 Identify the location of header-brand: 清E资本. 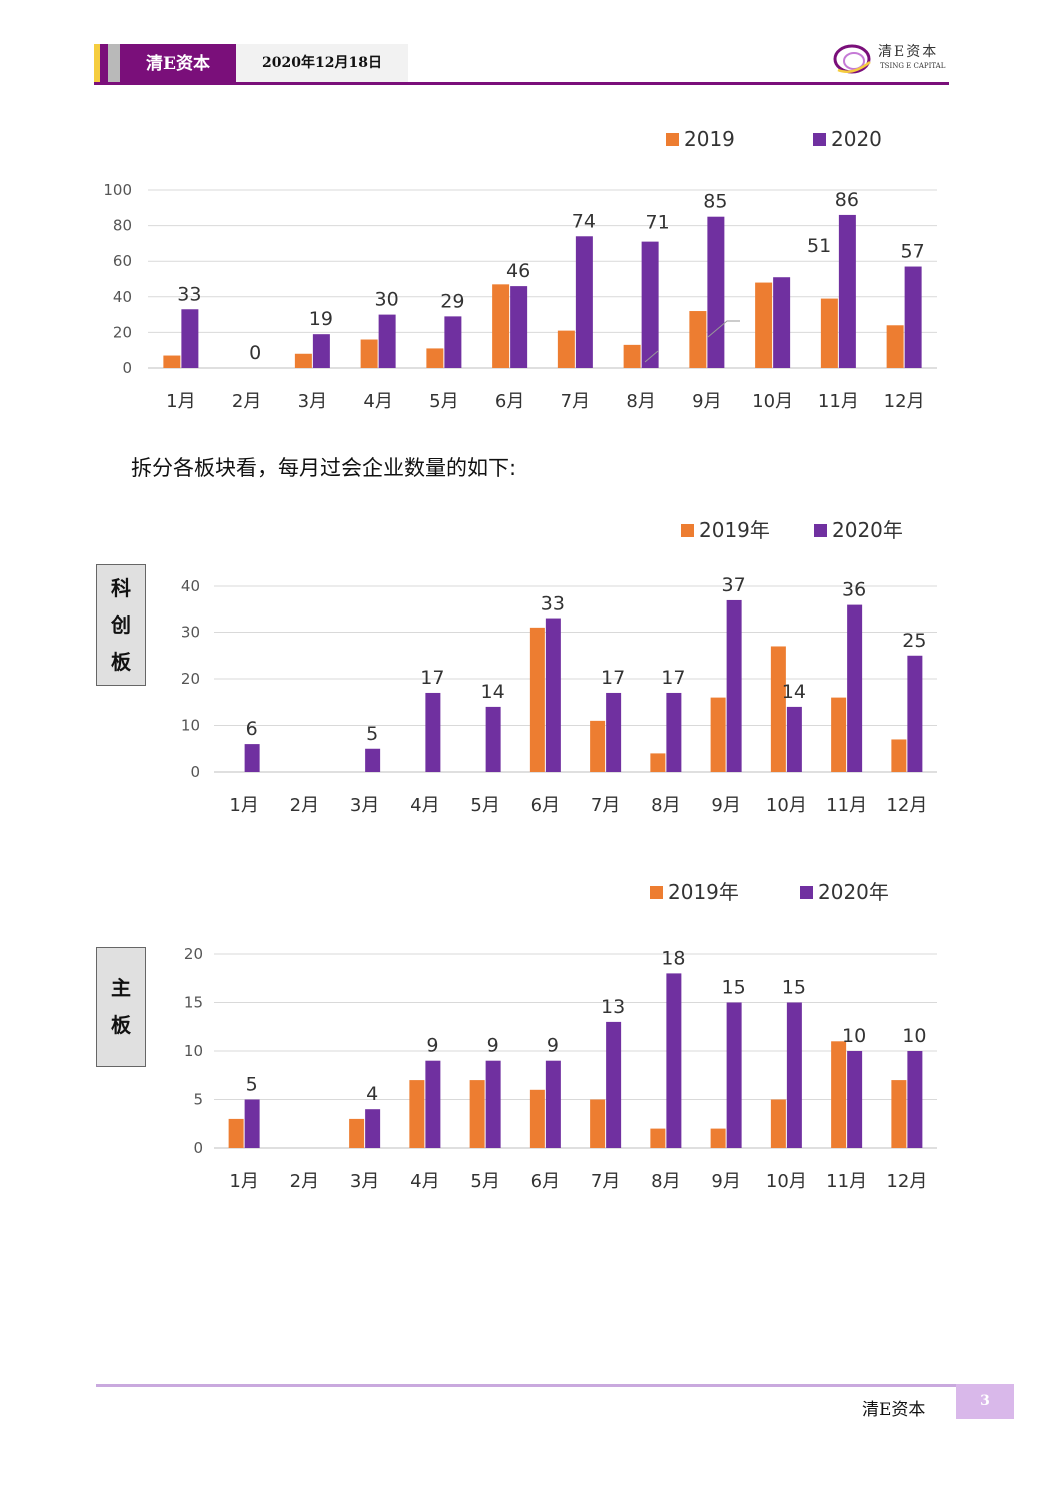
(178, 64).